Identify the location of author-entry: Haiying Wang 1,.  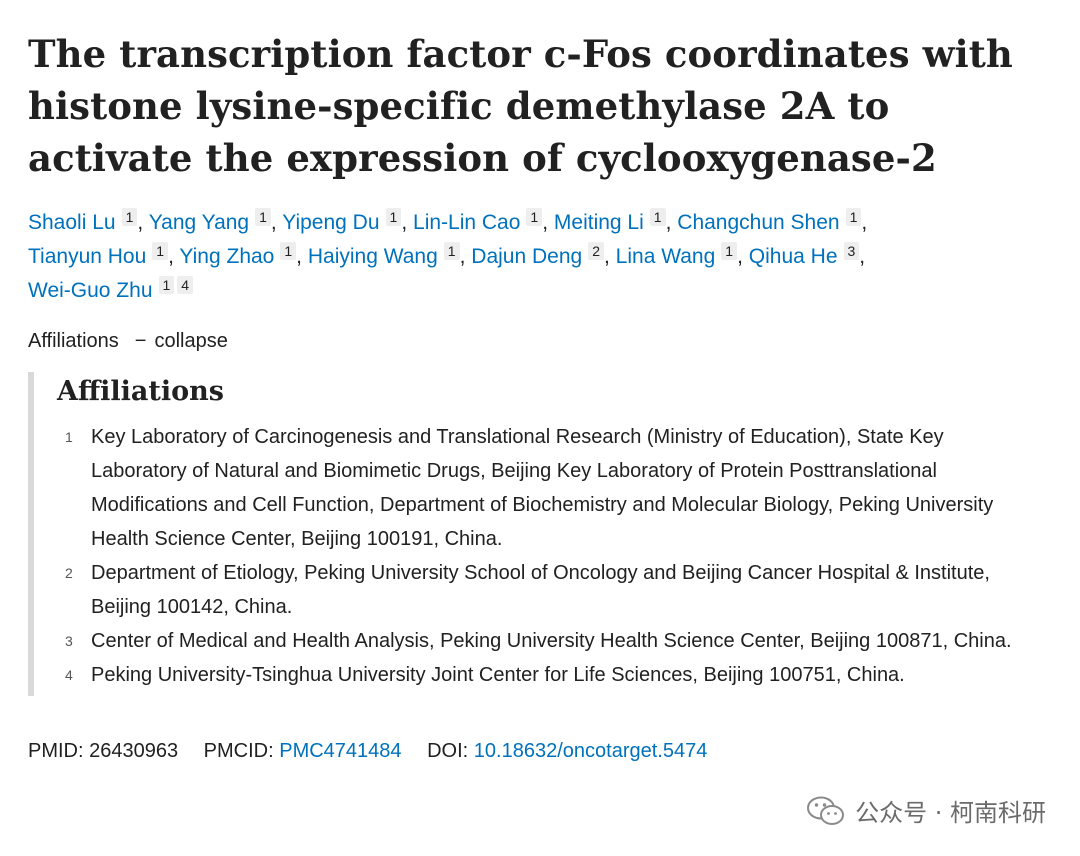
(386, 255).